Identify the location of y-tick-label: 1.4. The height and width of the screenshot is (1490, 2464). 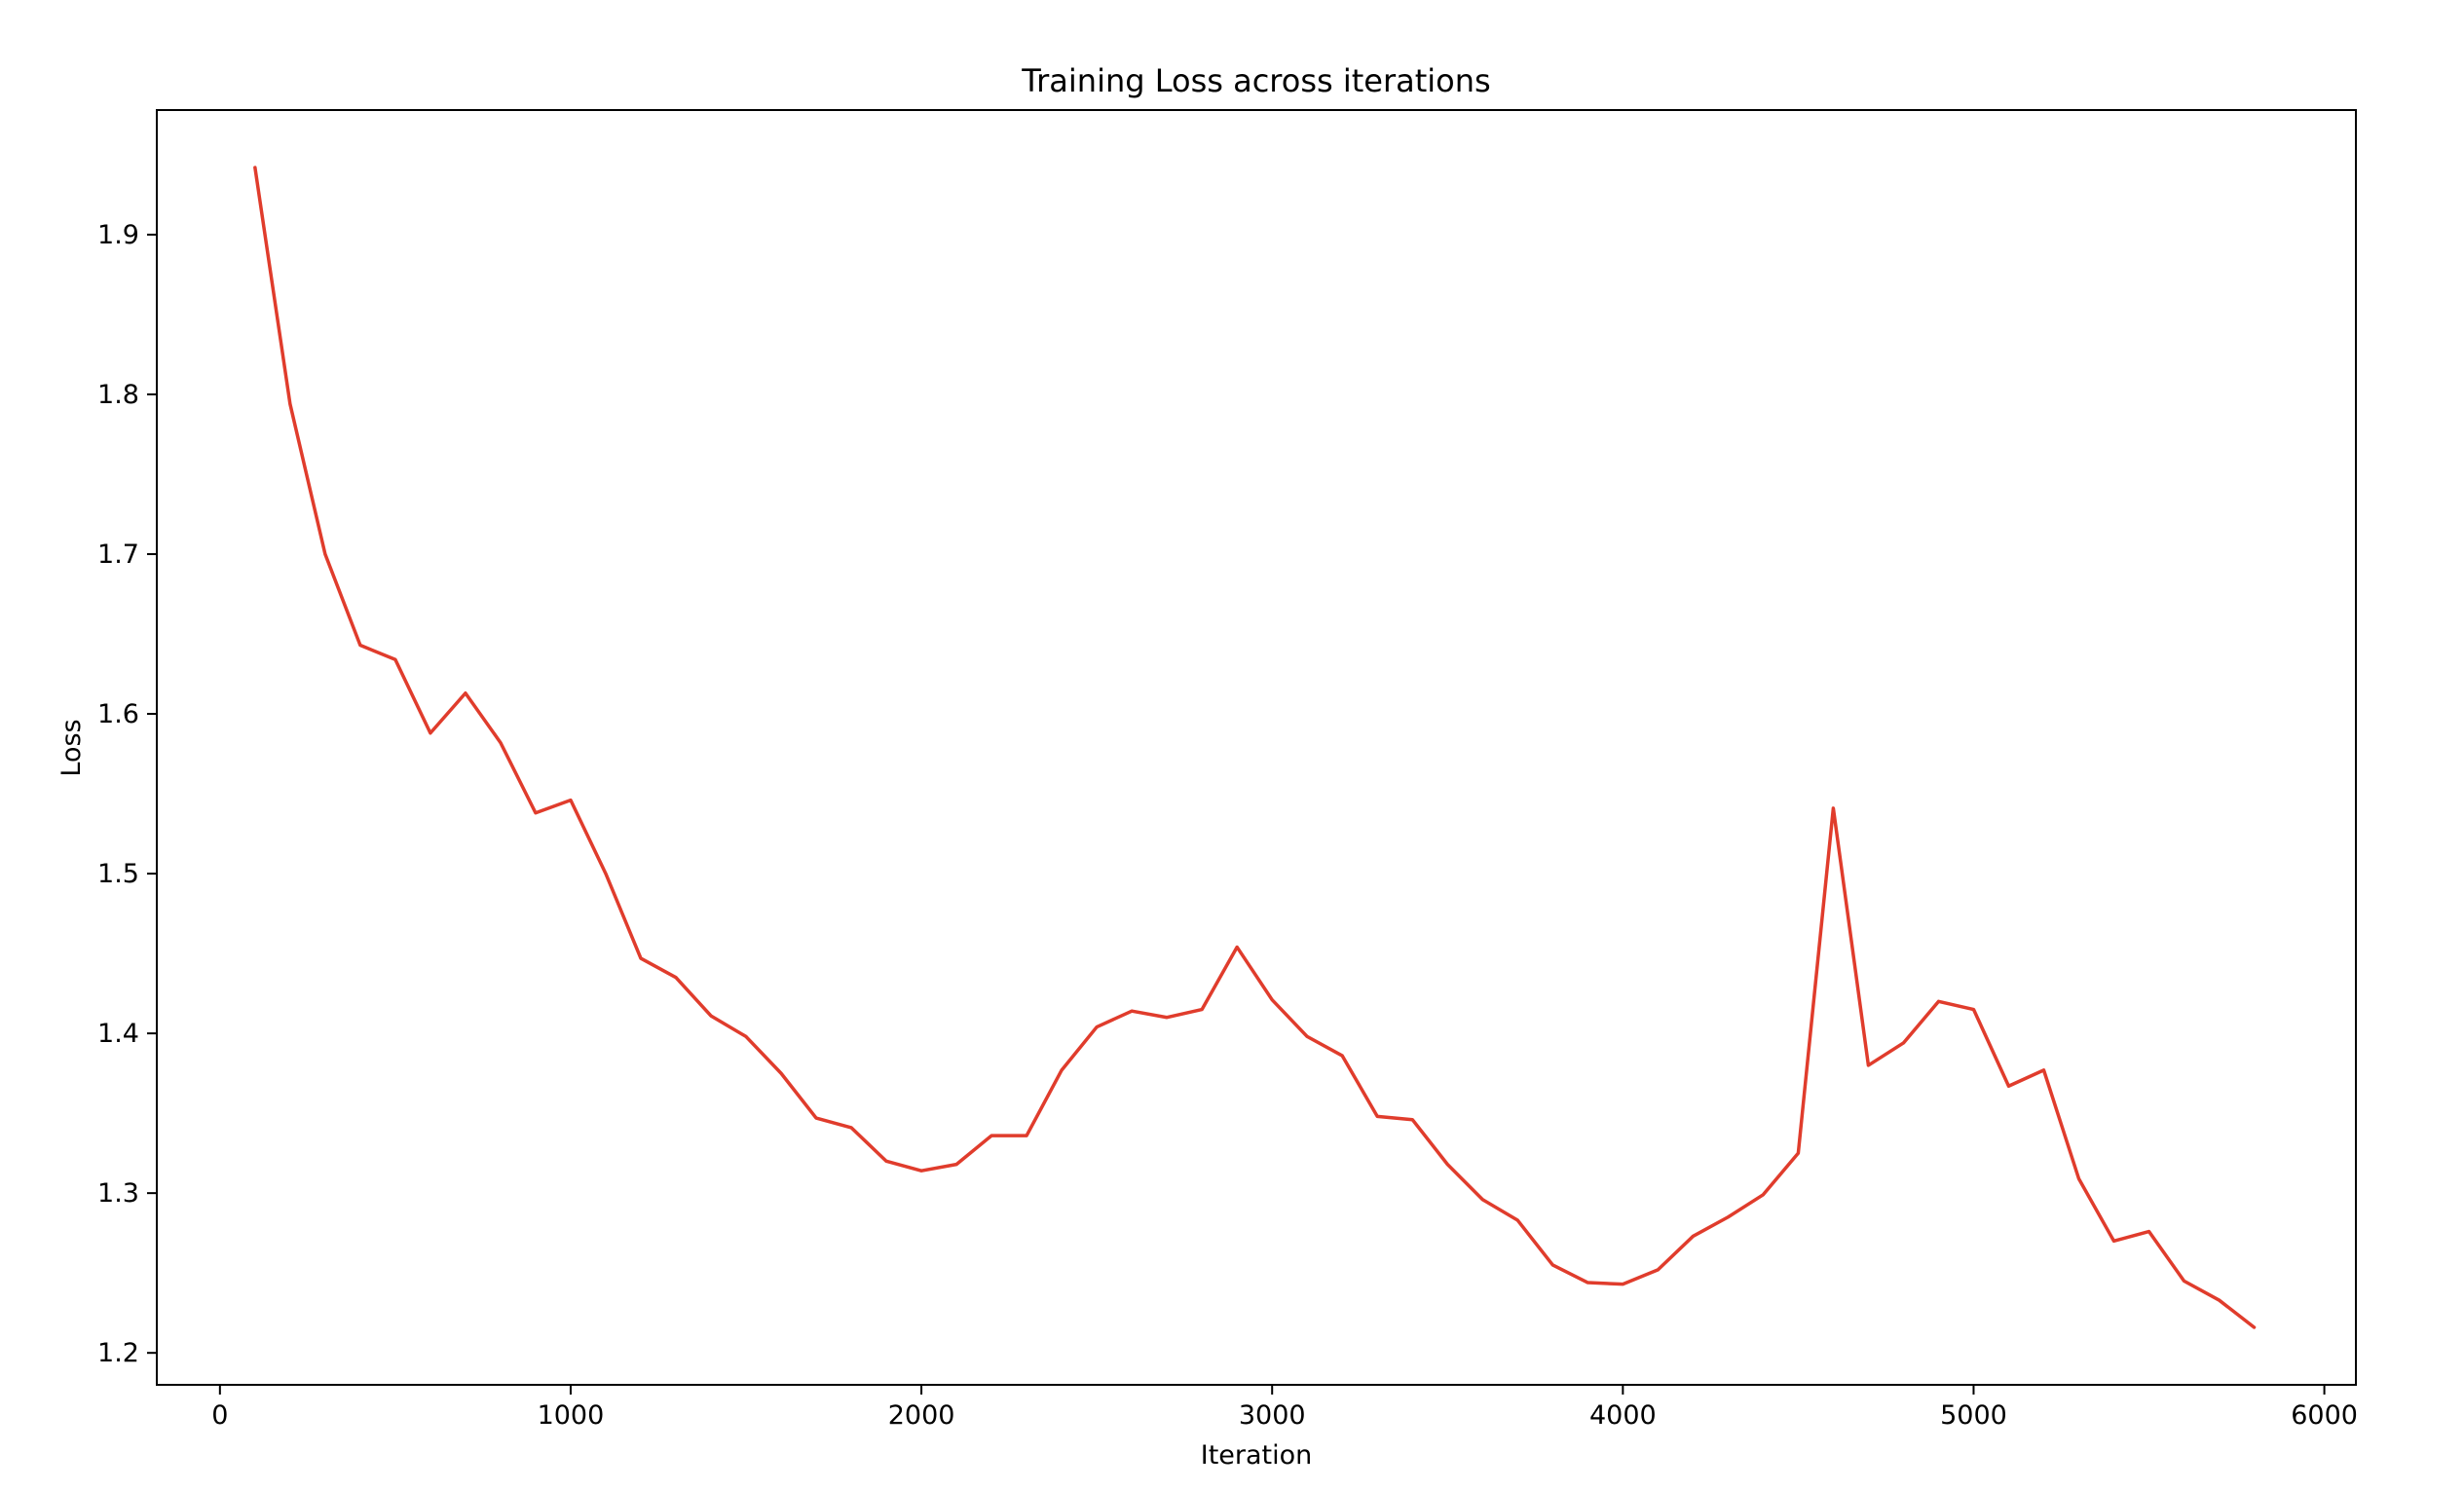
(118, 1034).